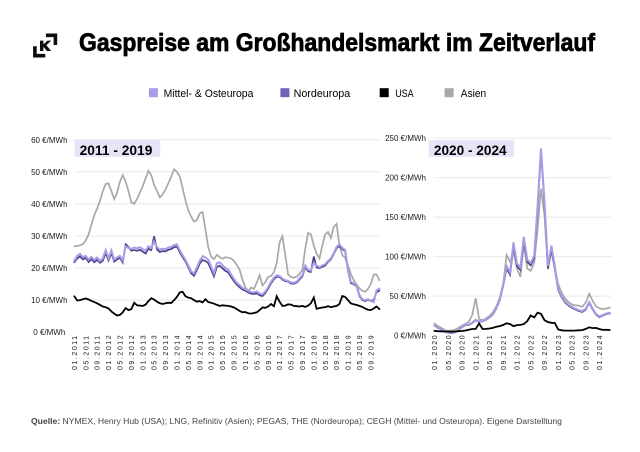 Image resolution: width=640 pixels, height=452 pixels. What do you see at coordinates (490, 352) in the screenshot?
I see `svg-text: 05.2021` at bounding box center [490, 352].